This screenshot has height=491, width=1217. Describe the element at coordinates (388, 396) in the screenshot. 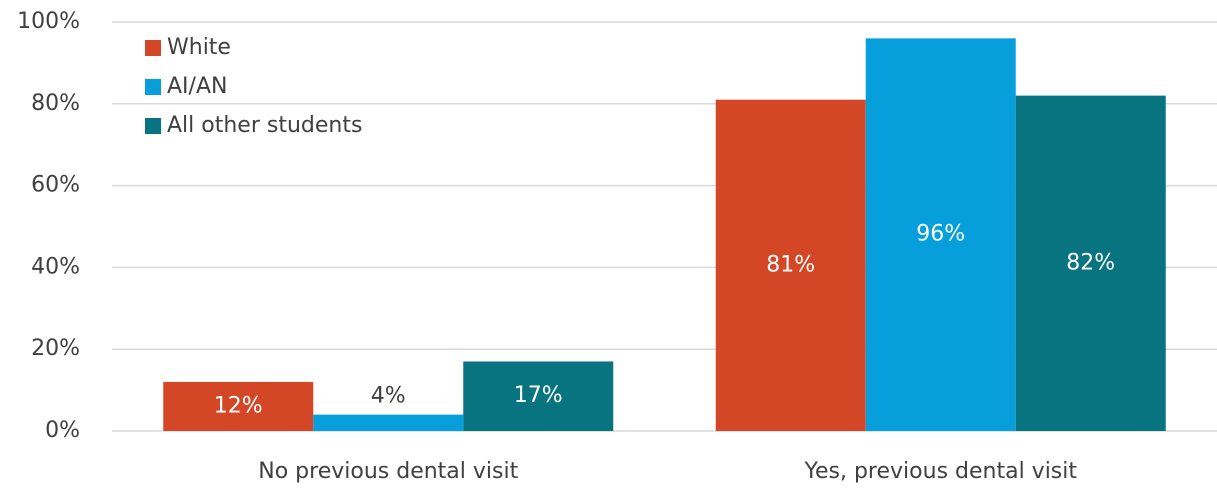

I see `data-label: 4%` at that location.